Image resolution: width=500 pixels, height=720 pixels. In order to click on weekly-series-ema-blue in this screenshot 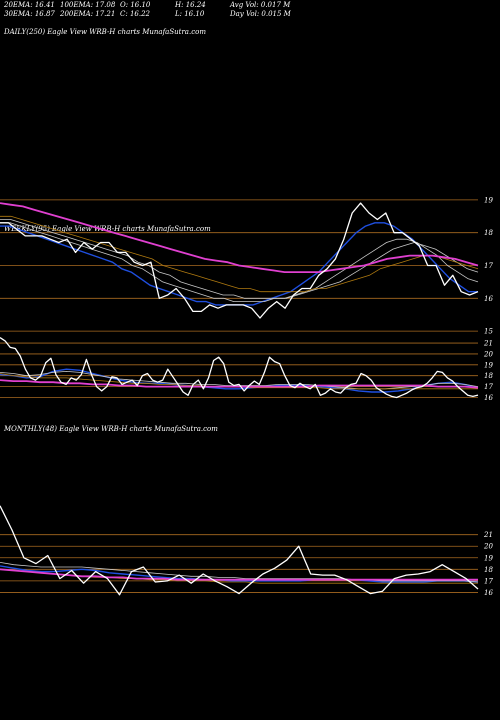, I will do `click(239, 380)`.